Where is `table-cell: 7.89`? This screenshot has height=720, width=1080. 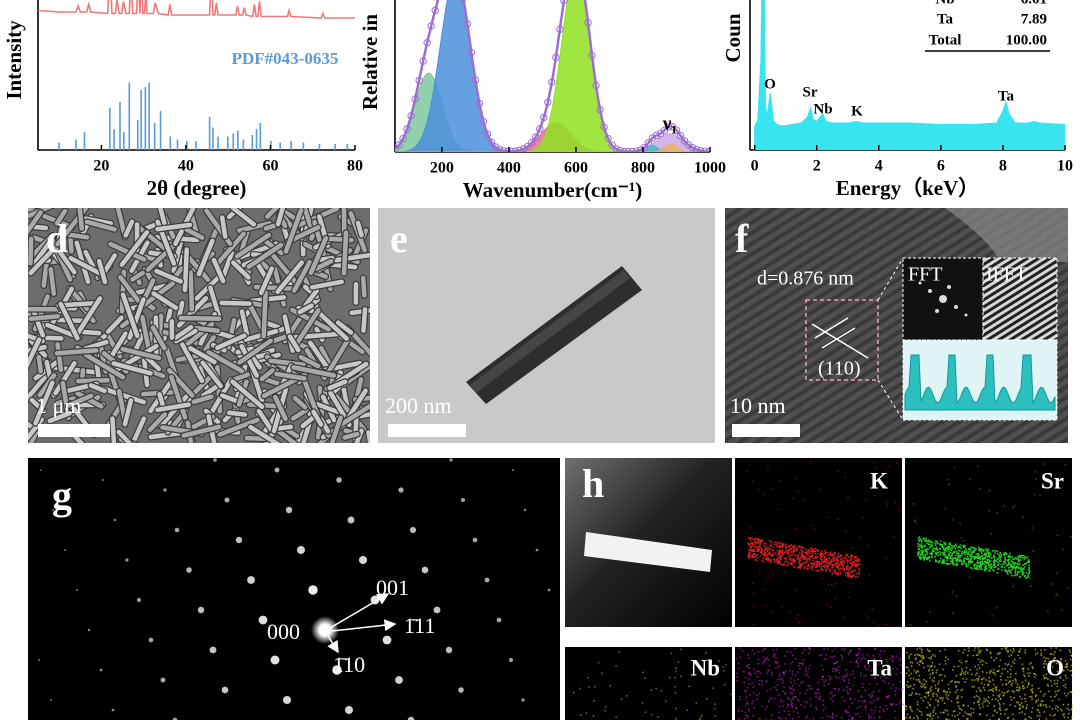 table-cell: 7.89 is located at coordinates (1034, 19).